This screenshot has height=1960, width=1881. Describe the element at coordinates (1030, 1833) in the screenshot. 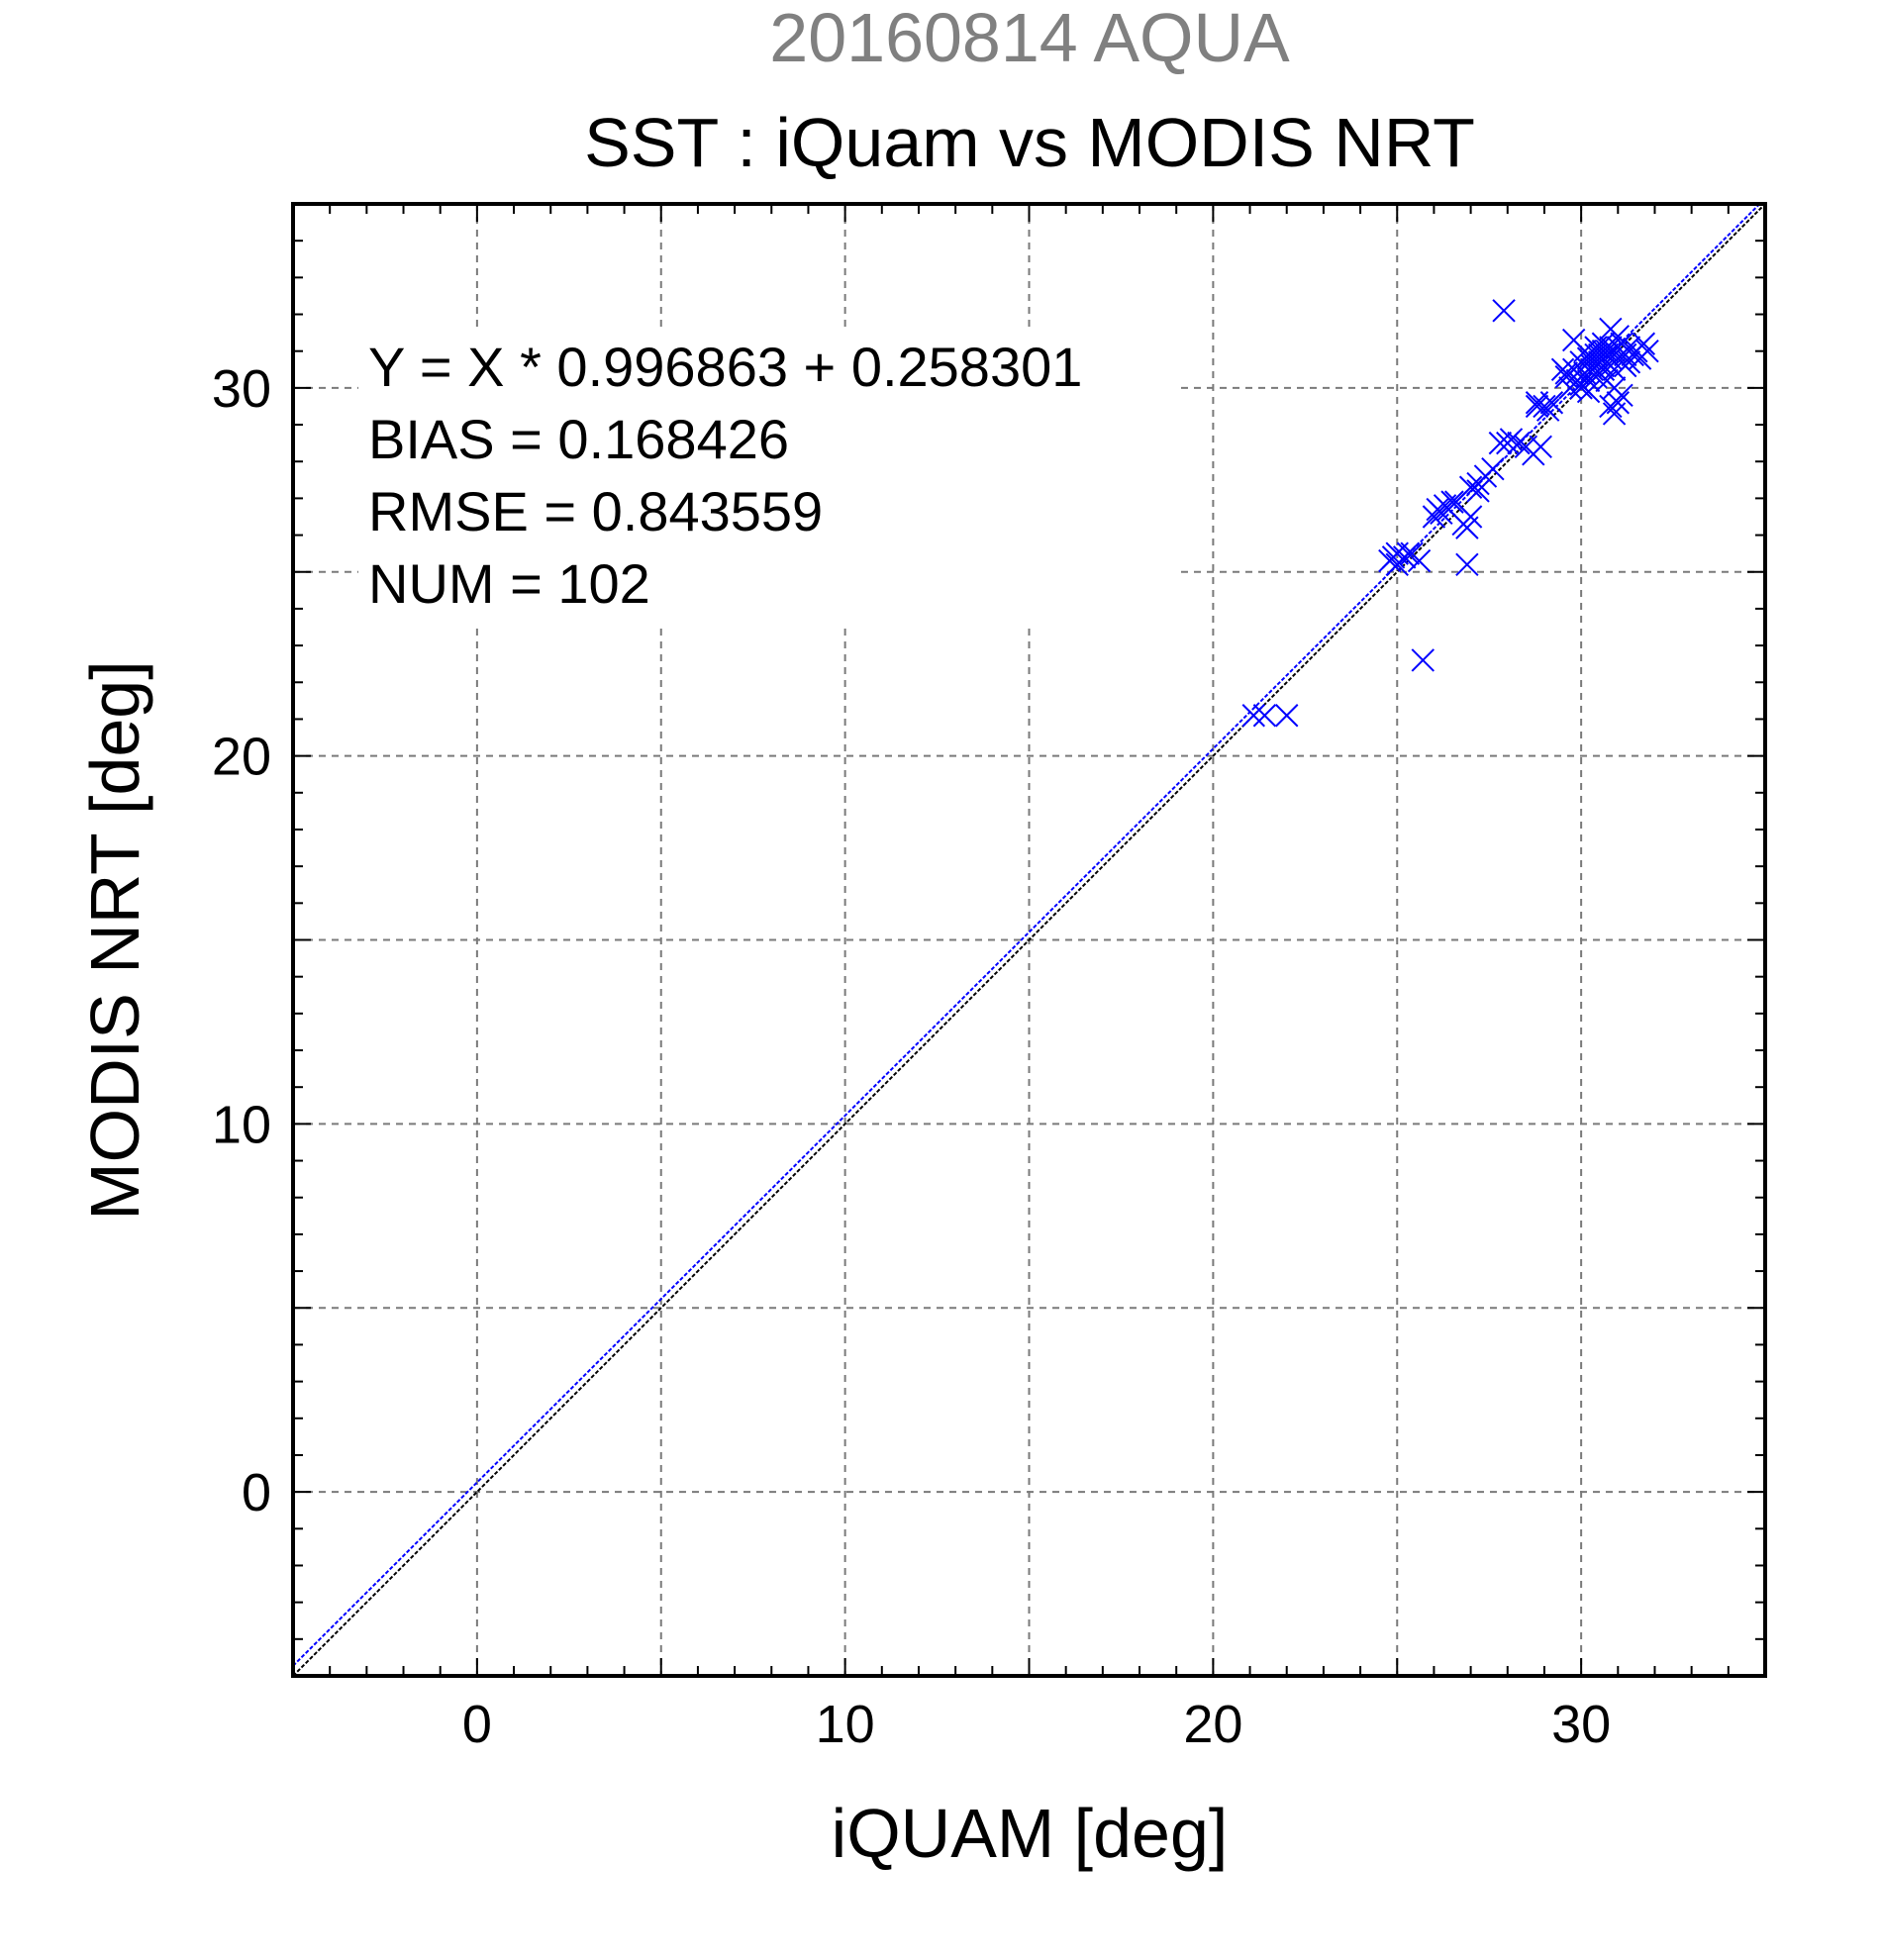

I see `x-axis-label: iQUAM [deg]` at that location.